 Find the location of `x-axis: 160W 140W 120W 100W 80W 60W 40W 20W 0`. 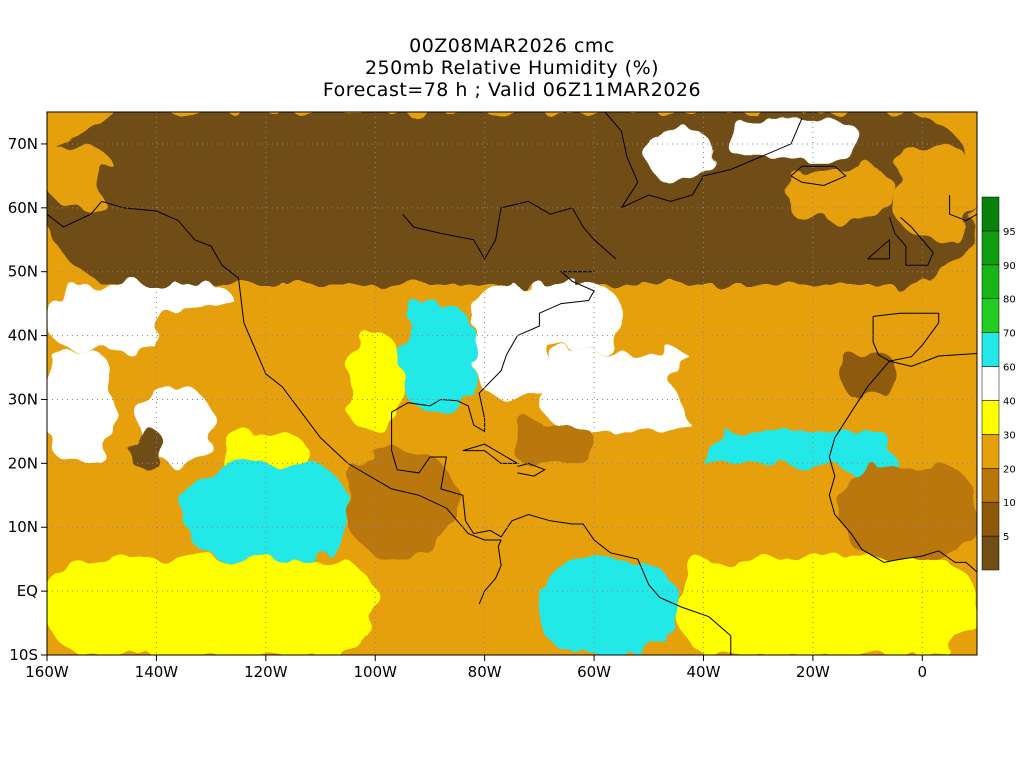

x-axis: 160W 140W 120W 100W 80W 60W 40W 20W 0 is located at coordinates (476, 668).